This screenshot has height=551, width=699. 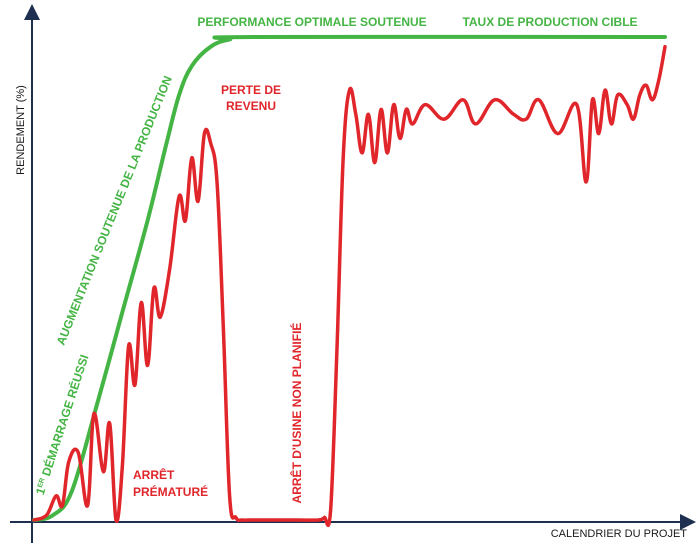 What do you see at coordinates (154, 474) in the screenshot?
I see `annotation-premature-line1: ARRÊT` at bounding box center [154, 474].